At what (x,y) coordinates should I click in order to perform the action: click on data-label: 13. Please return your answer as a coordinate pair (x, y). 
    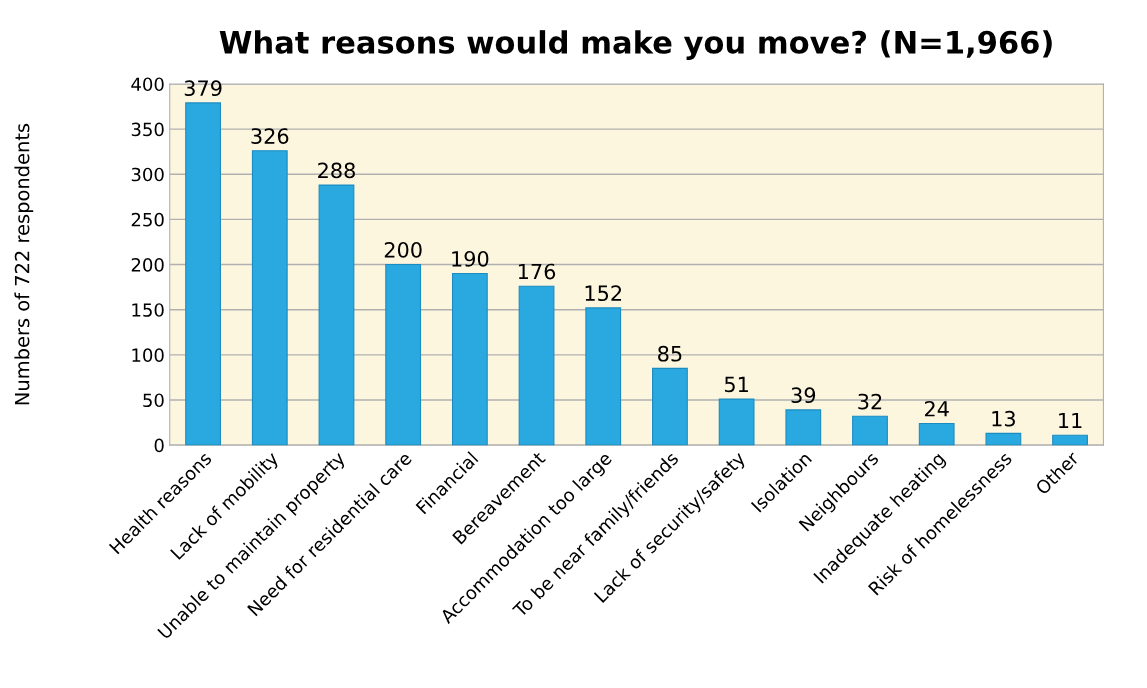
    Looking at the image, I should click on (1003, 418).